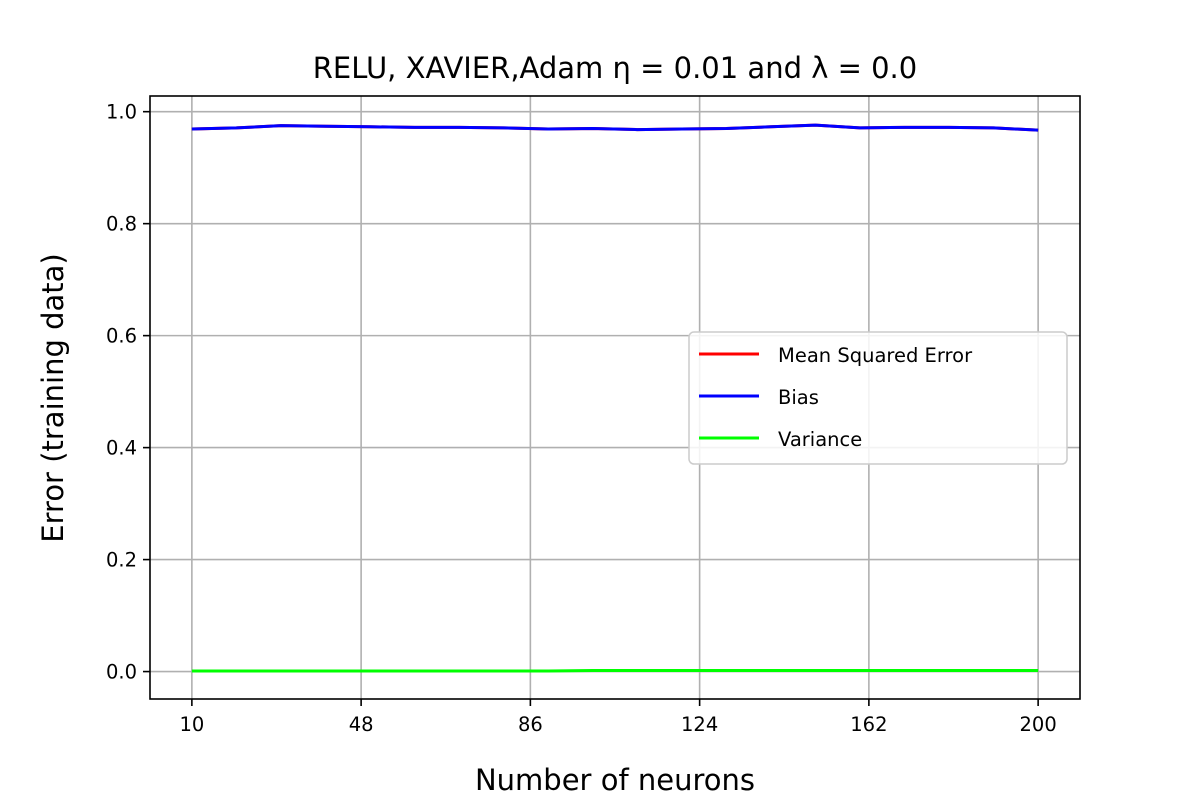 The width and height of the screenshot is (1200, 805). I want to click on y-axis-label: Error (training data), so click(53, 397).